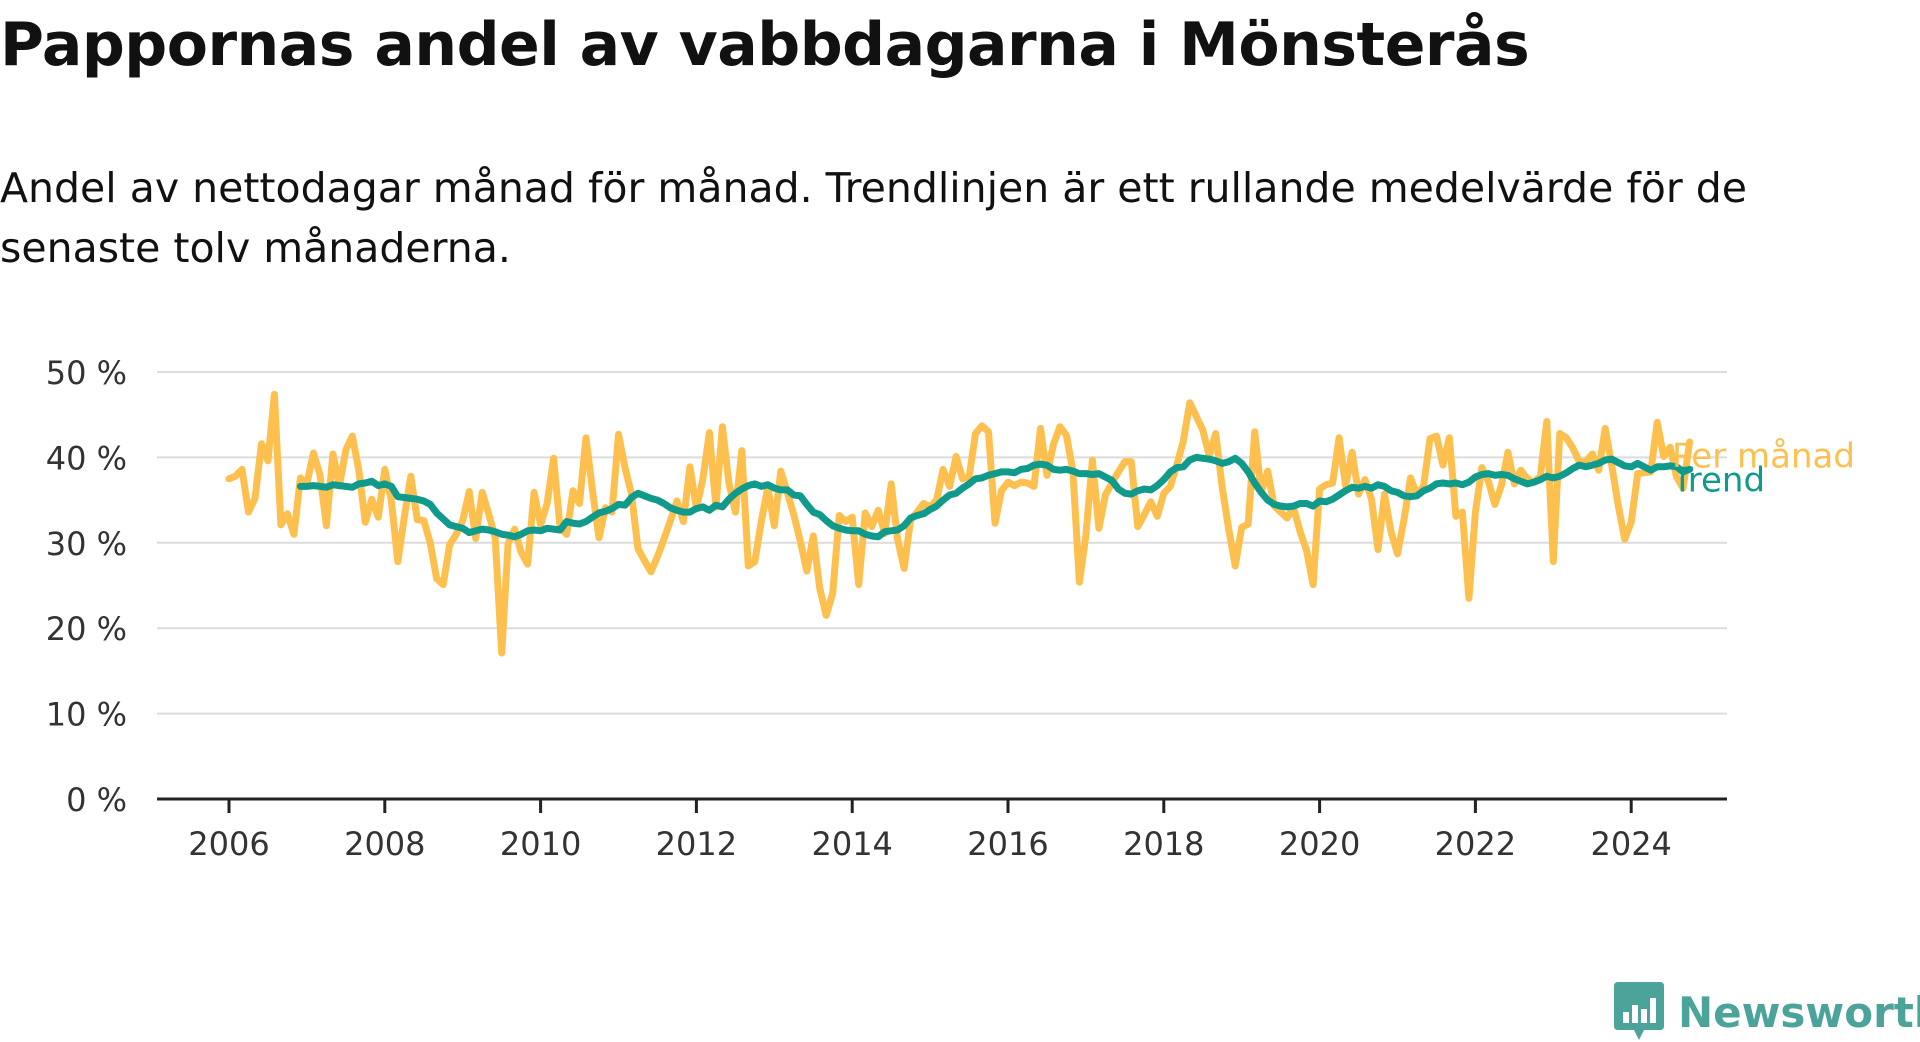  I want to click on x-tick-label: 2014, so click(851, 844).